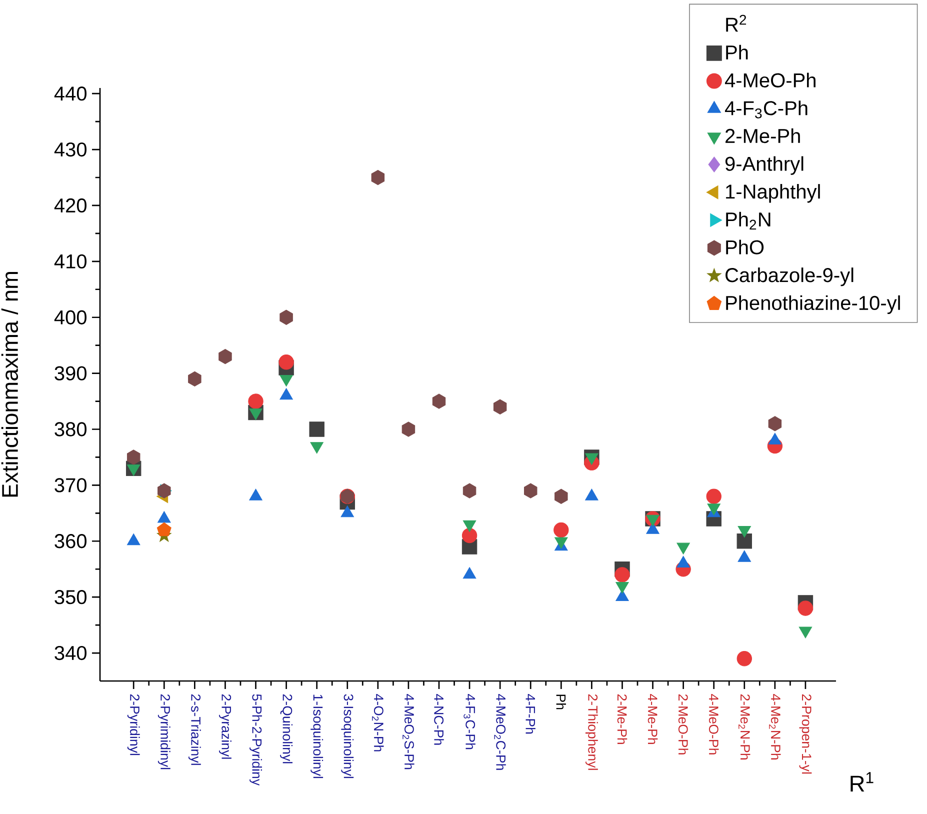 The height and width of the screenshot is (814, 927). I want to click on y-tick-label: 380, so click(70, 429).